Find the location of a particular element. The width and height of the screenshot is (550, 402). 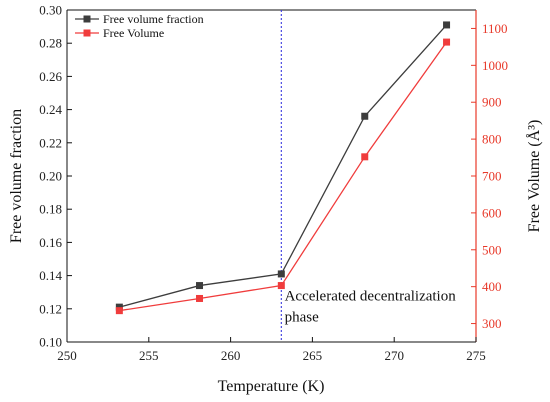

left-tick-label: 0.28 is located at coordinates (50, 43).